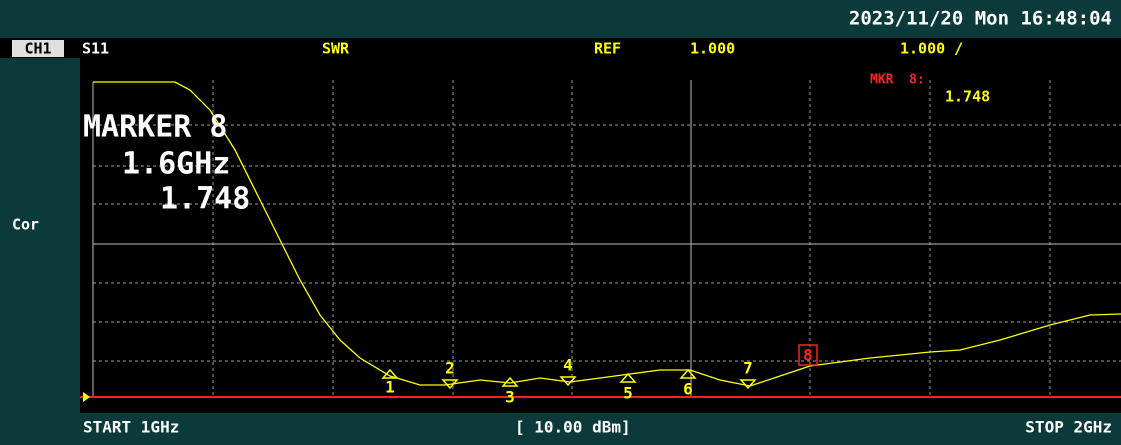 This screenshot has width=1121, height=445. Describe the element at coordinates (573, 427) in the screenshot. I see `power-level: [ 10.00 dBm]` at that location.